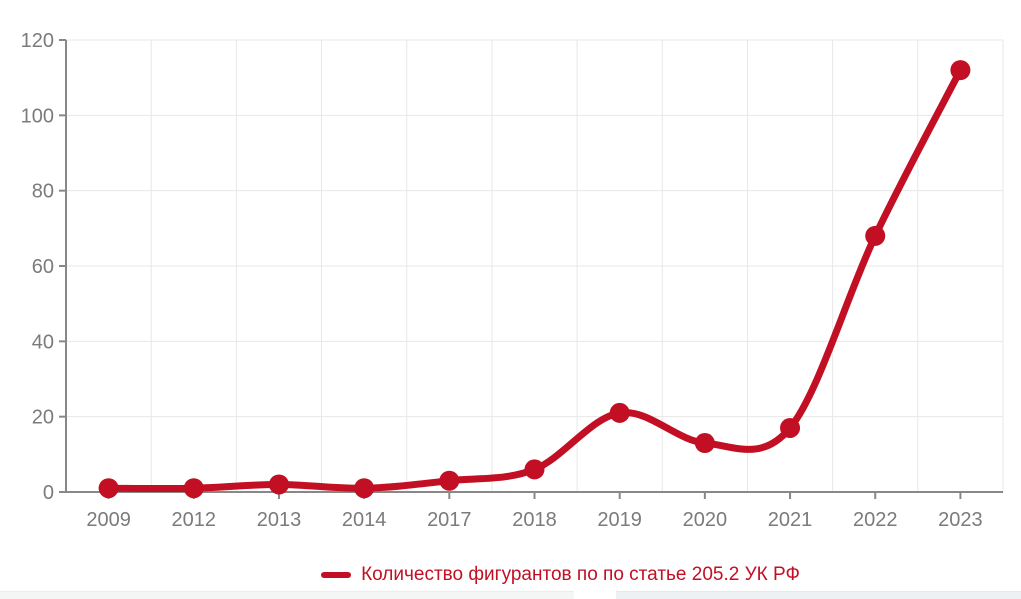 This screenshot has width=1021, height=599. Describe the element at coordinates (43, 342) in the screenshot. I see `y-axis-label: 40` at that location.